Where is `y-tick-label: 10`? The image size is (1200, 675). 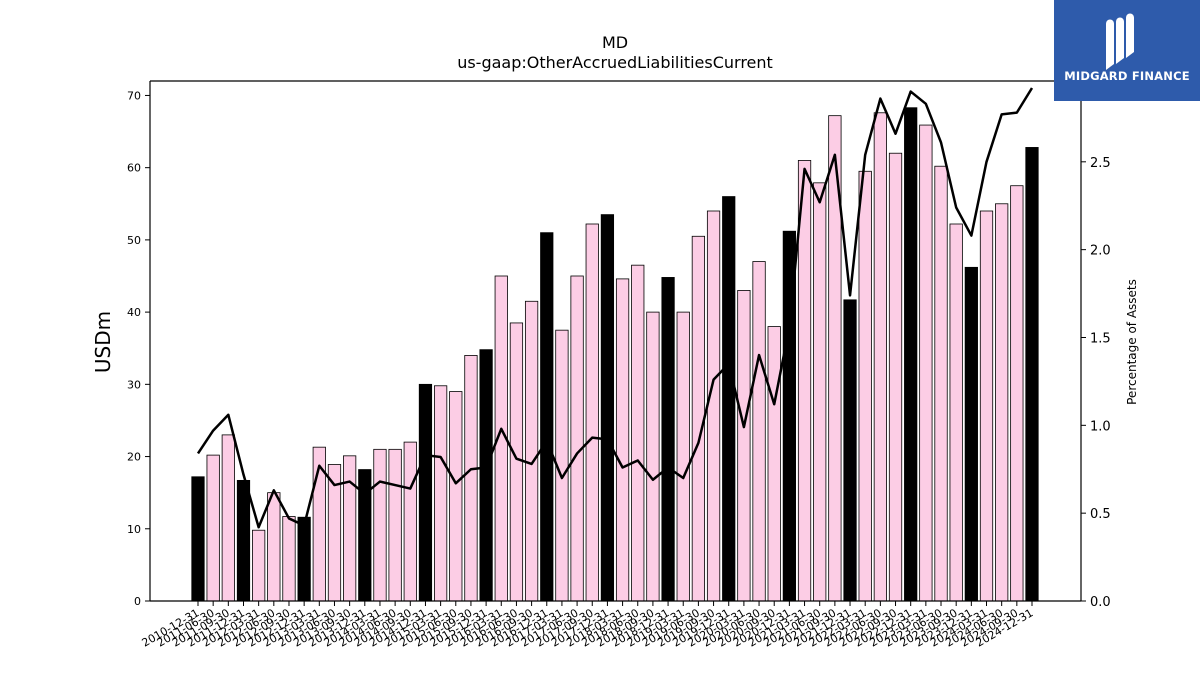
y-tick-label: 10 is located at coordinates (134, 529).